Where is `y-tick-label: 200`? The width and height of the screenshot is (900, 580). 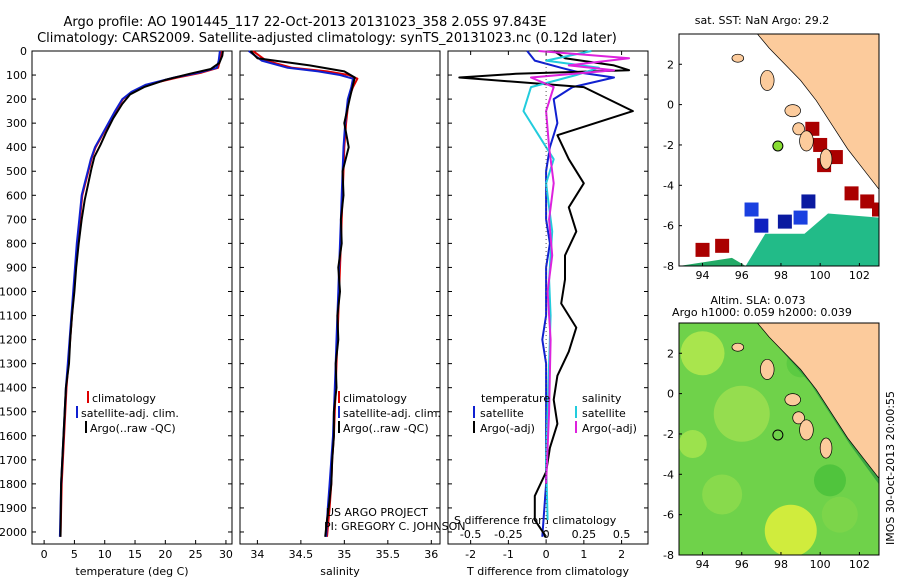 y-tick-label: 200 is located at coordinates (16, 99).